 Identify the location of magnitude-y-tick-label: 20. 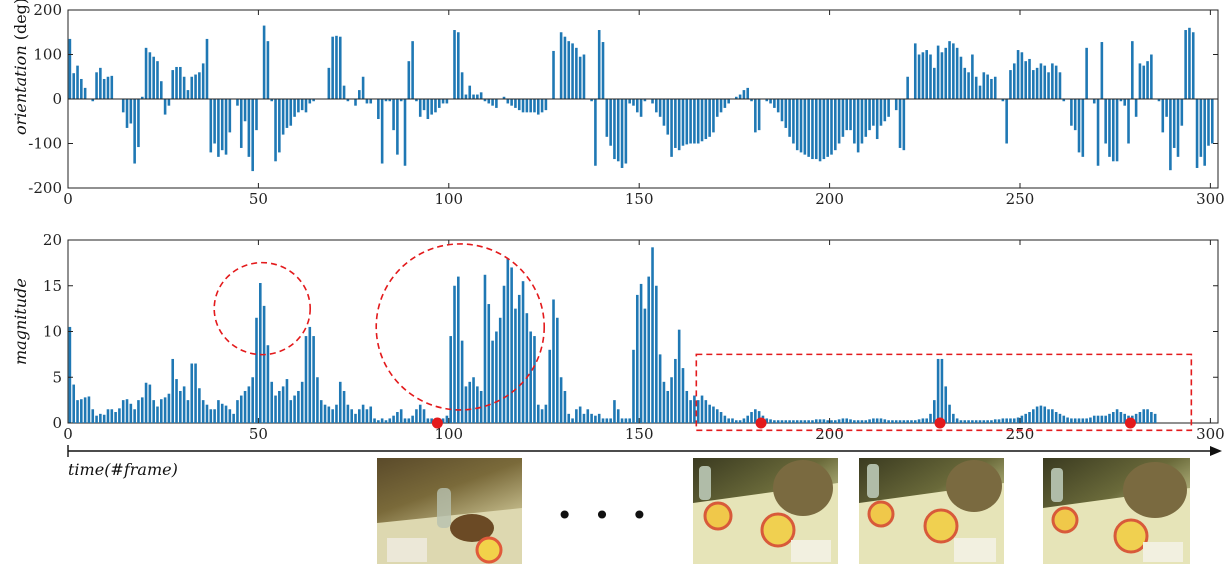
(52, 240).